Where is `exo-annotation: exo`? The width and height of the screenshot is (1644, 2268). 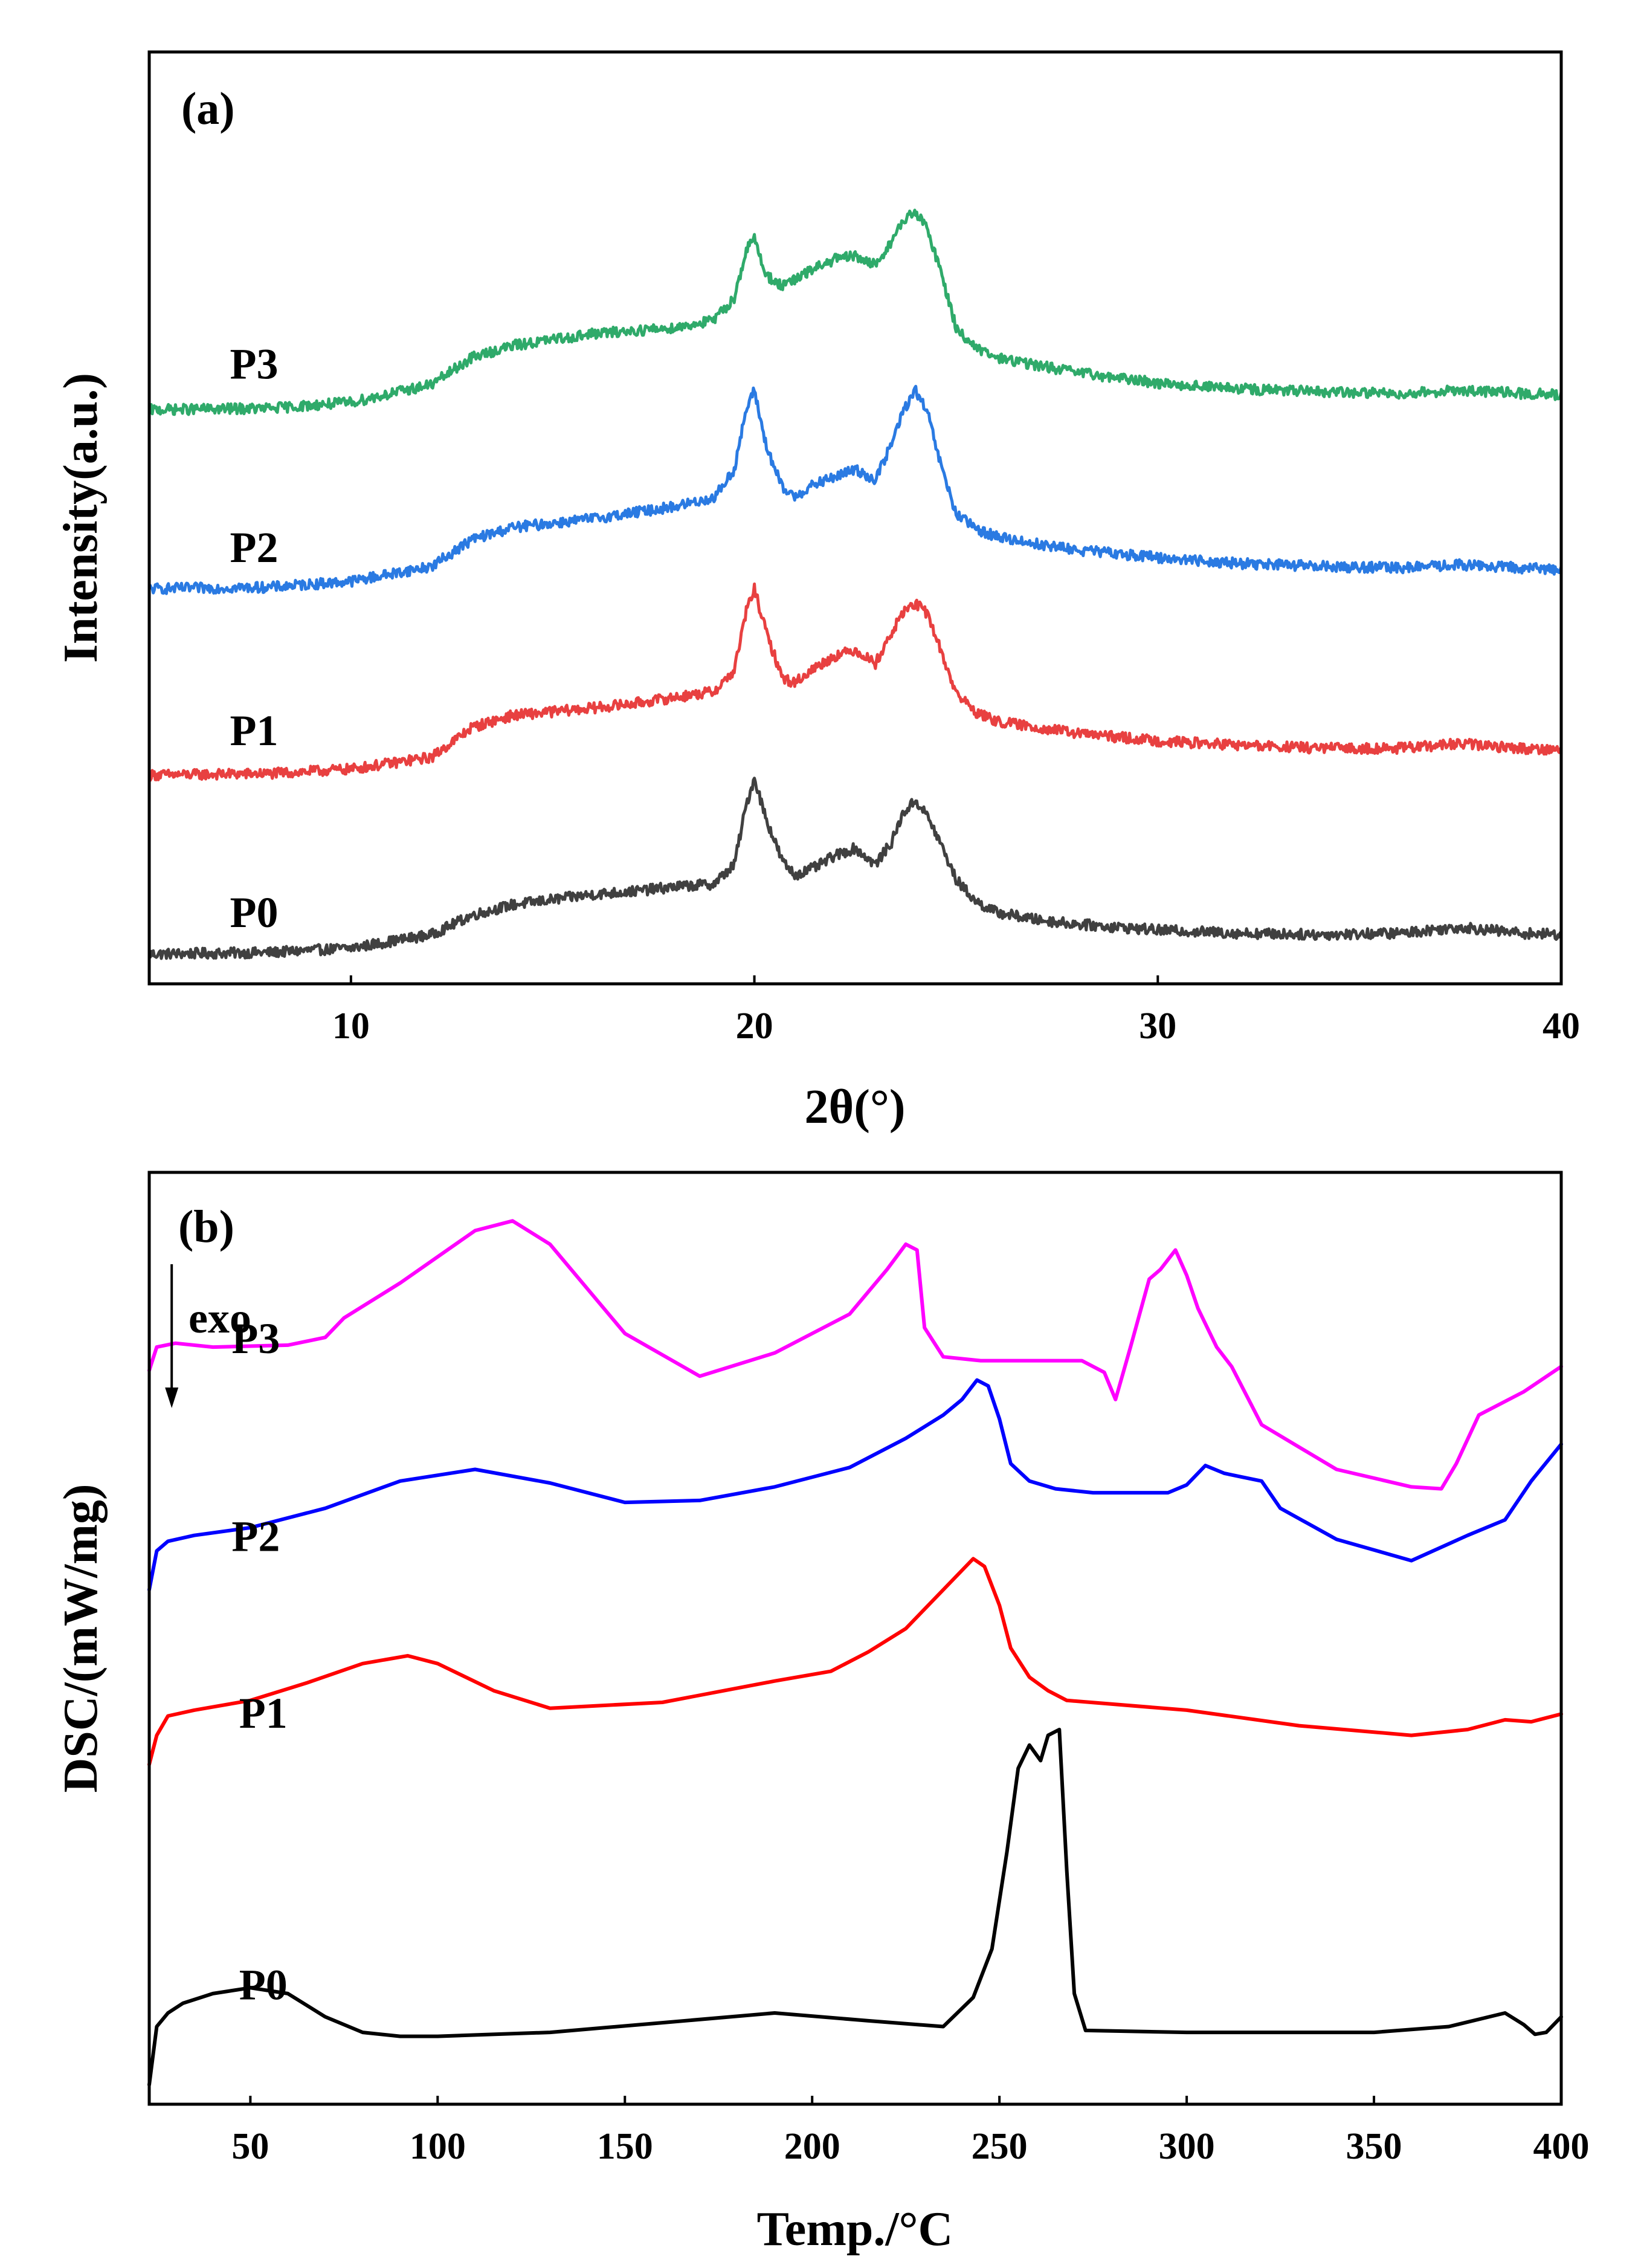 exo-annotation: exo is located at coordinates (208, 1336).